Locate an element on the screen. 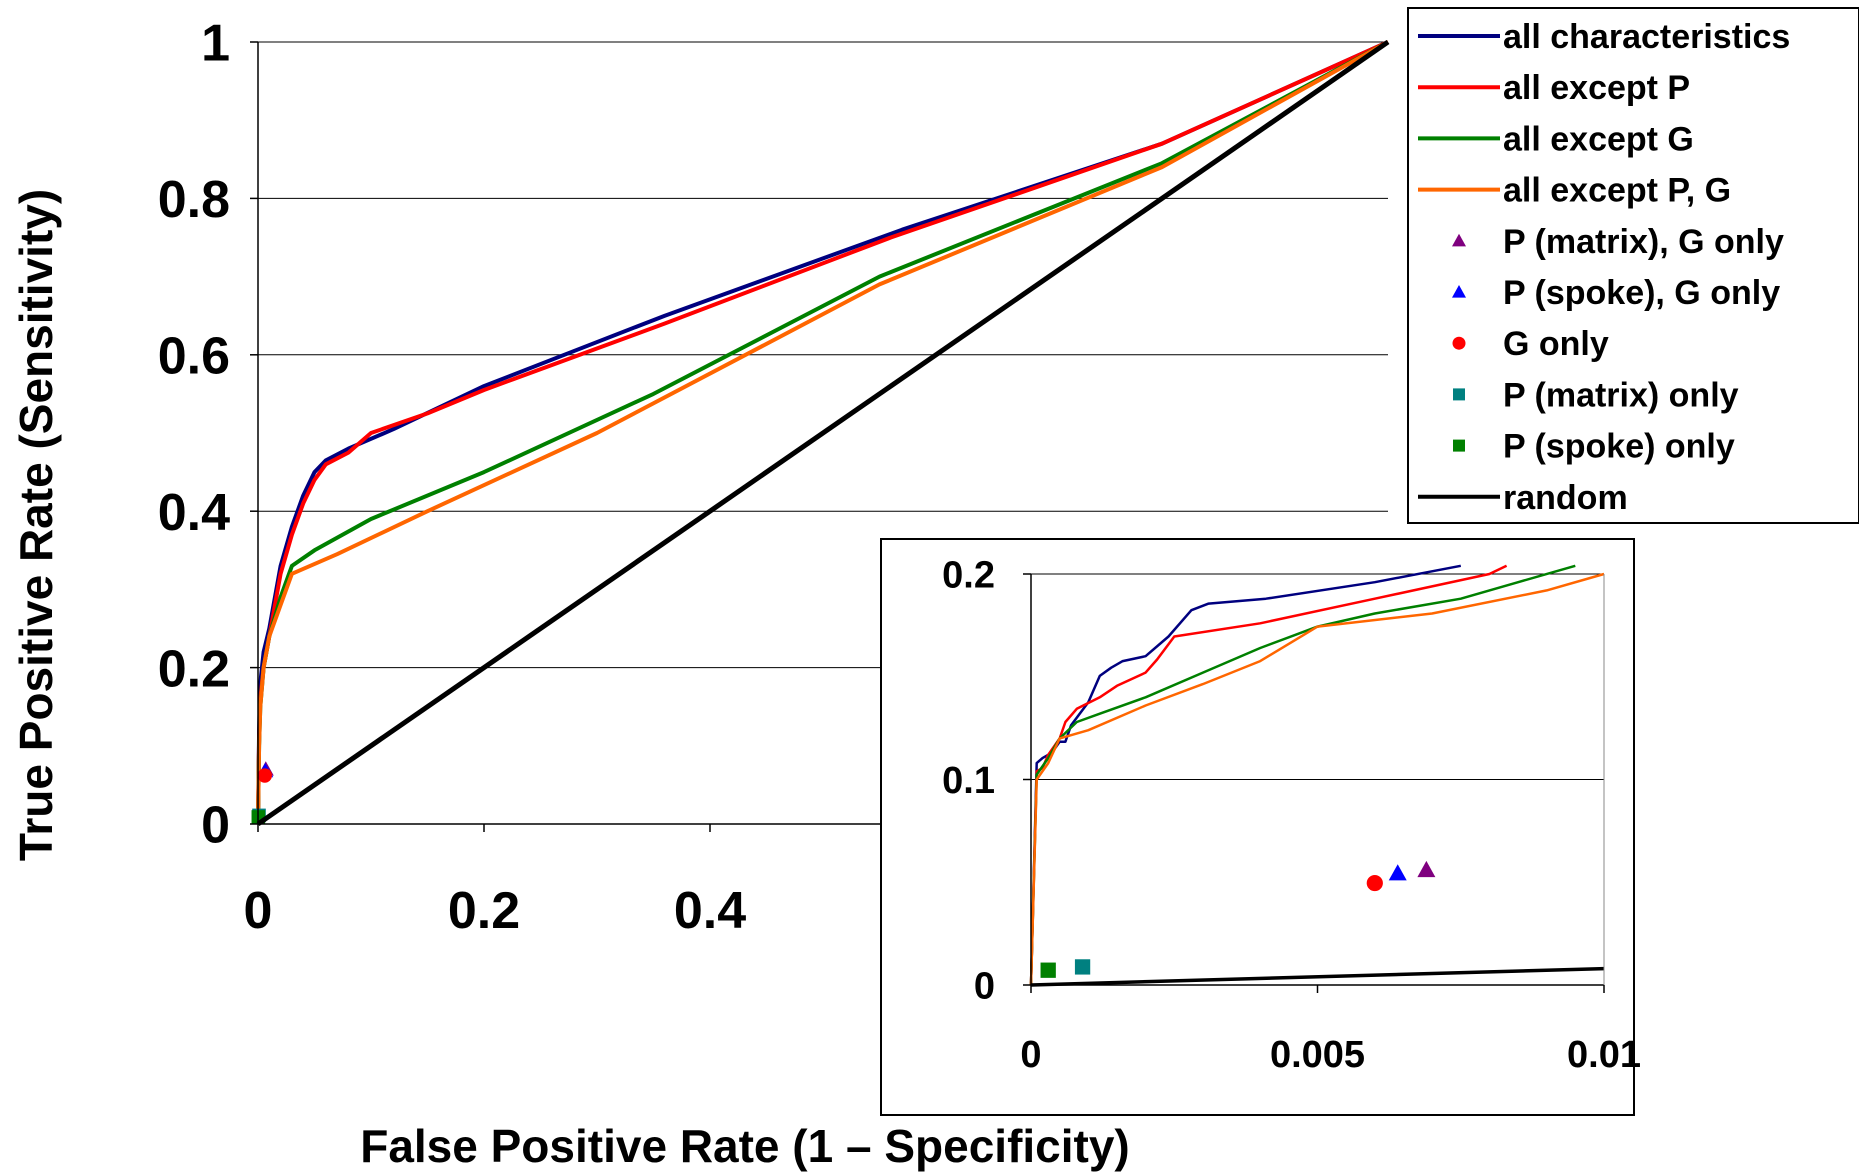 This screenshot has height=1174, width=1859. inset-series-random-line is located at coordinates (1317, 976).